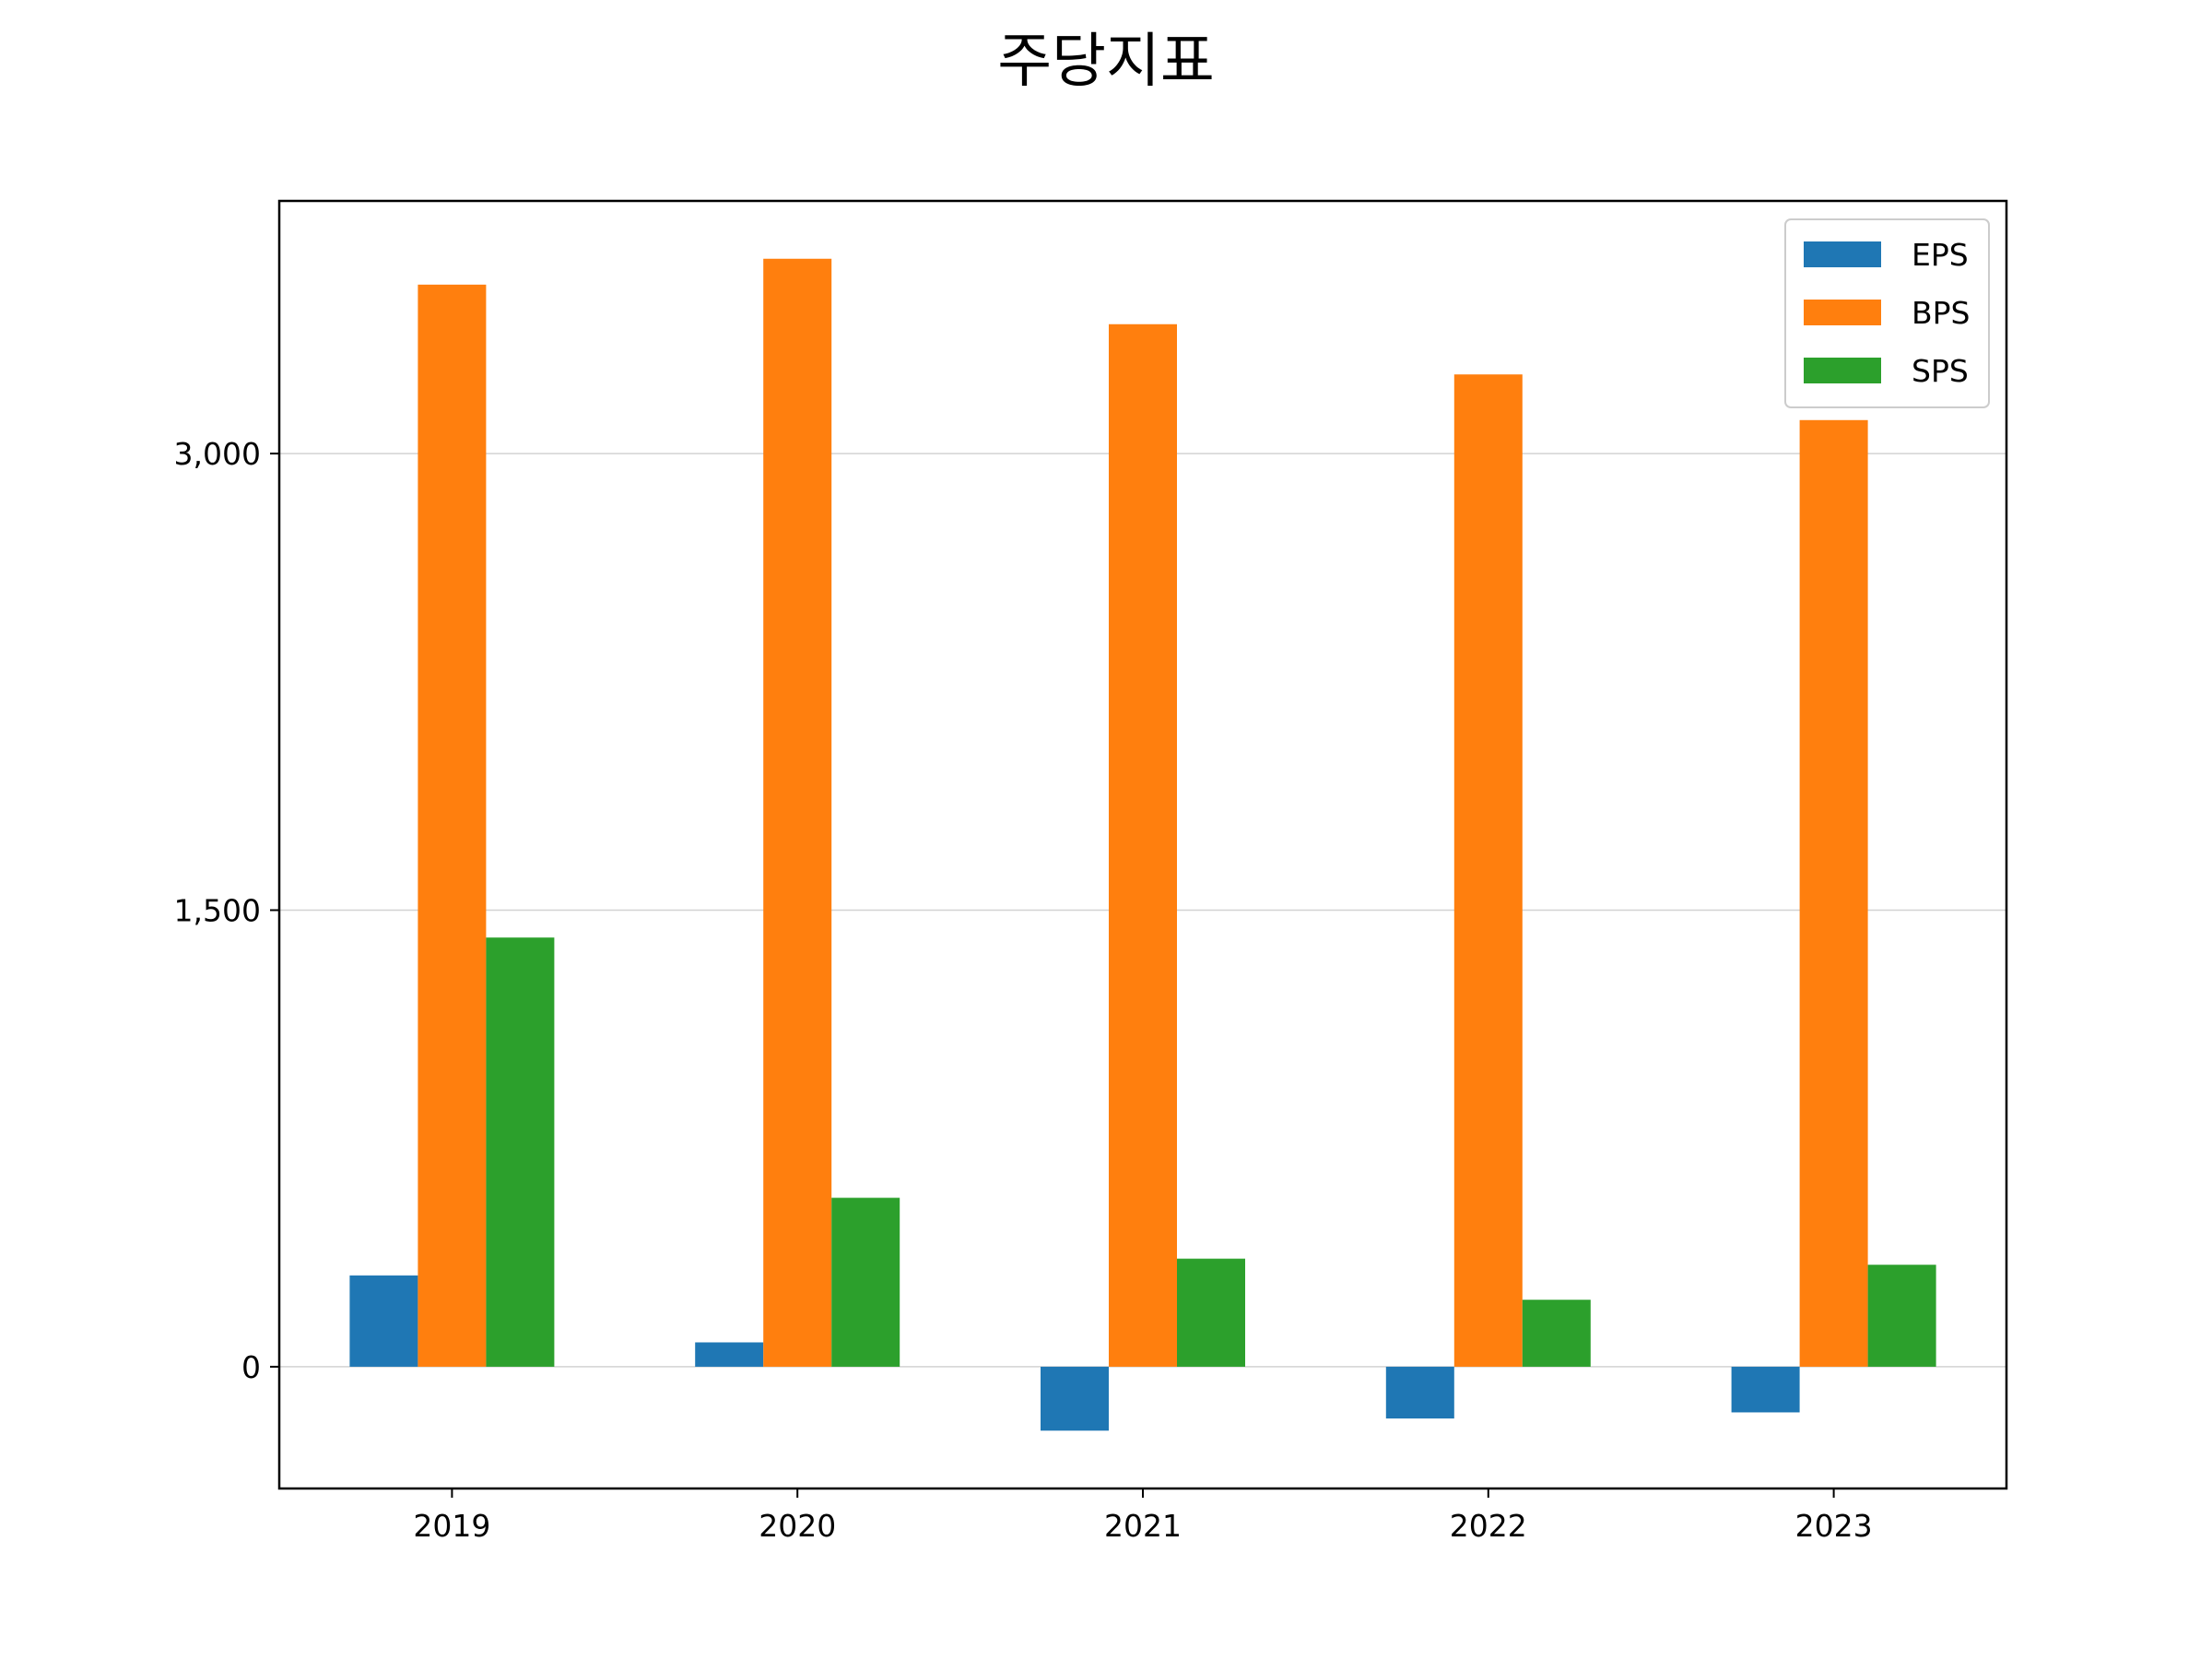 This screenshot has height=1659, width=2212. I want to click on y-tick-label: 1,500, so click(217, 911).